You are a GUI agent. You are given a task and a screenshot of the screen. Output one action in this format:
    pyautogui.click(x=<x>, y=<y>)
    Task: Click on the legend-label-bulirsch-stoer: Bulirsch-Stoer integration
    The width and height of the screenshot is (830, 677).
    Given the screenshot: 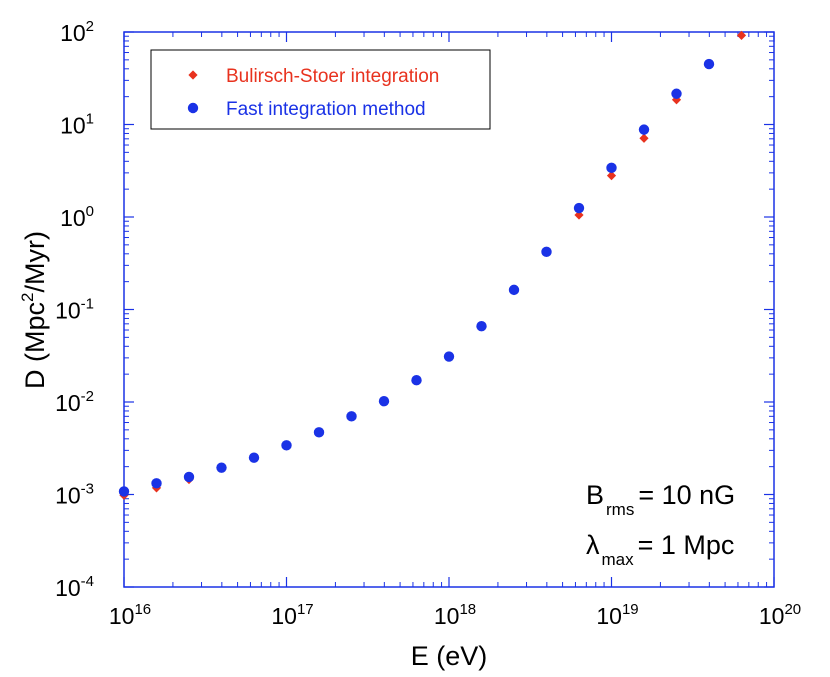 What is the action you would take?
    pyautogui.click(x=332, y=76)
    